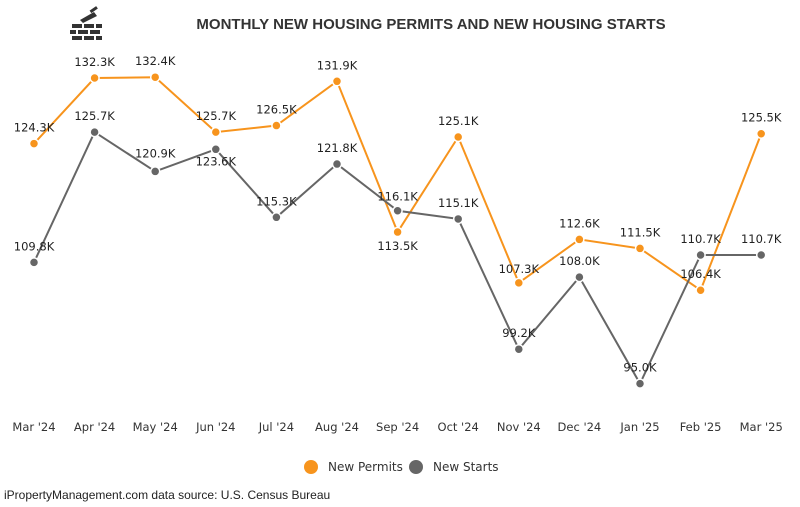  Describe the element at coordinates (94, 62) in the screenshot. I see `data-label: 132.3K` at that location.